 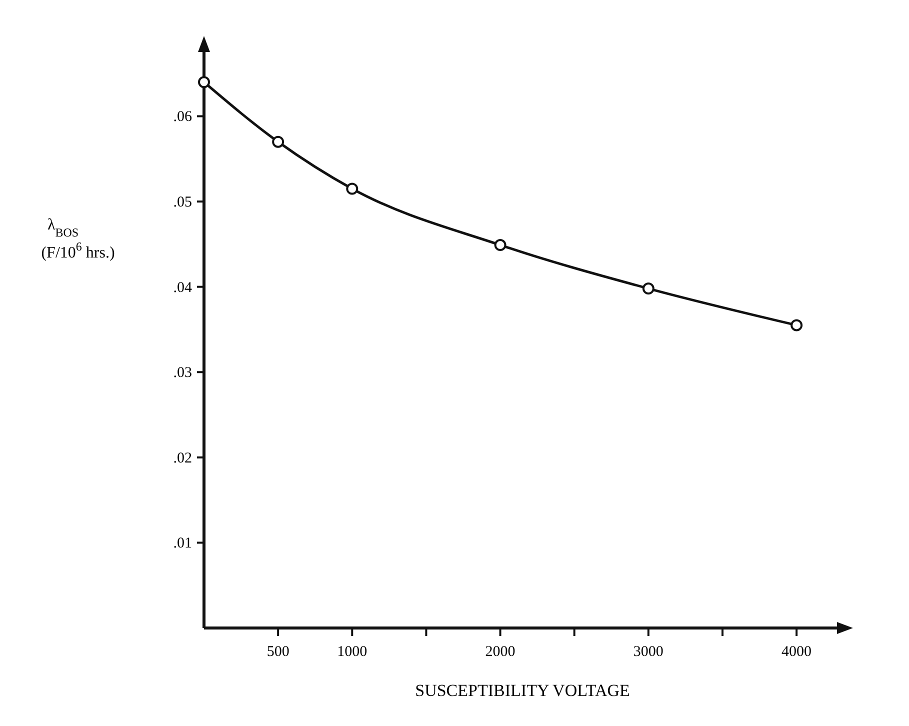 What do you see at coordinates (182, 458) in the screenshot?
I see `y-tick-label: .02` at bounding box center [182, 458].